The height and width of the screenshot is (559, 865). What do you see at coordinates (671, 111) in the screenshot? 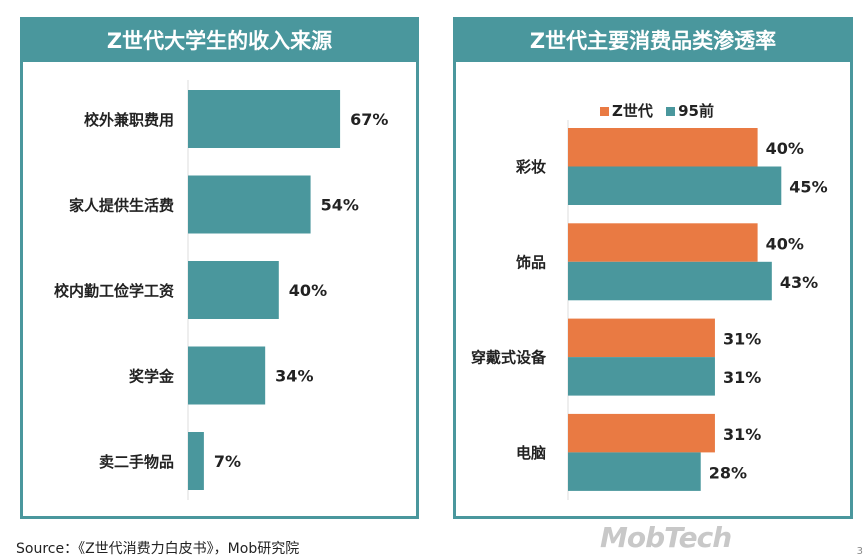
I see `legend-swatch-pre95` at bounding box center [671, 111].